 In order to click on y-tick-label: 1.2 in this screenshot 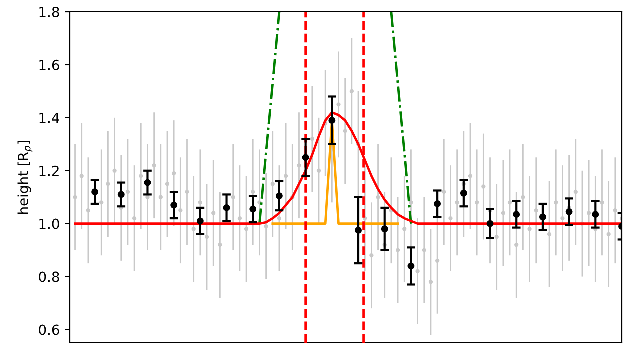, I will do `click(49, 171)`.